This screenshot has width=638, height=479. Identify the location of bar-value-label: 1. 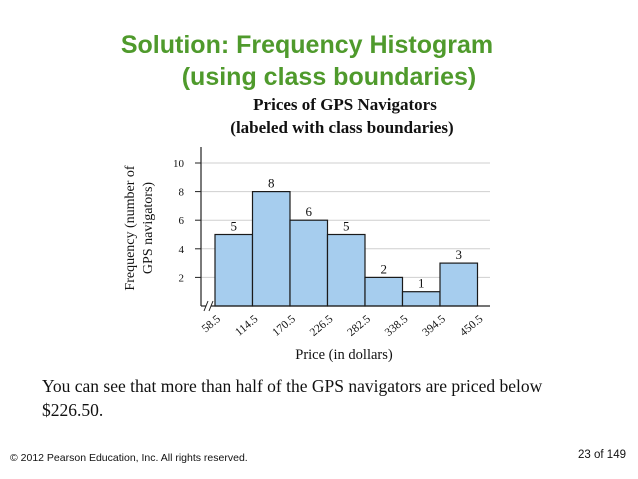
(421, 283).